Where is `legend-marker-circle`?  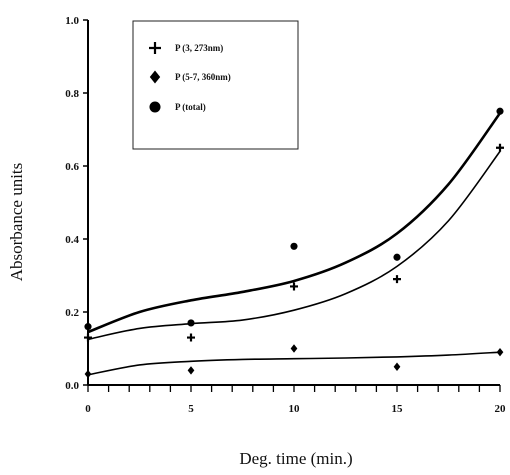 legend-marker-circle is located at coordinates (155, 107).